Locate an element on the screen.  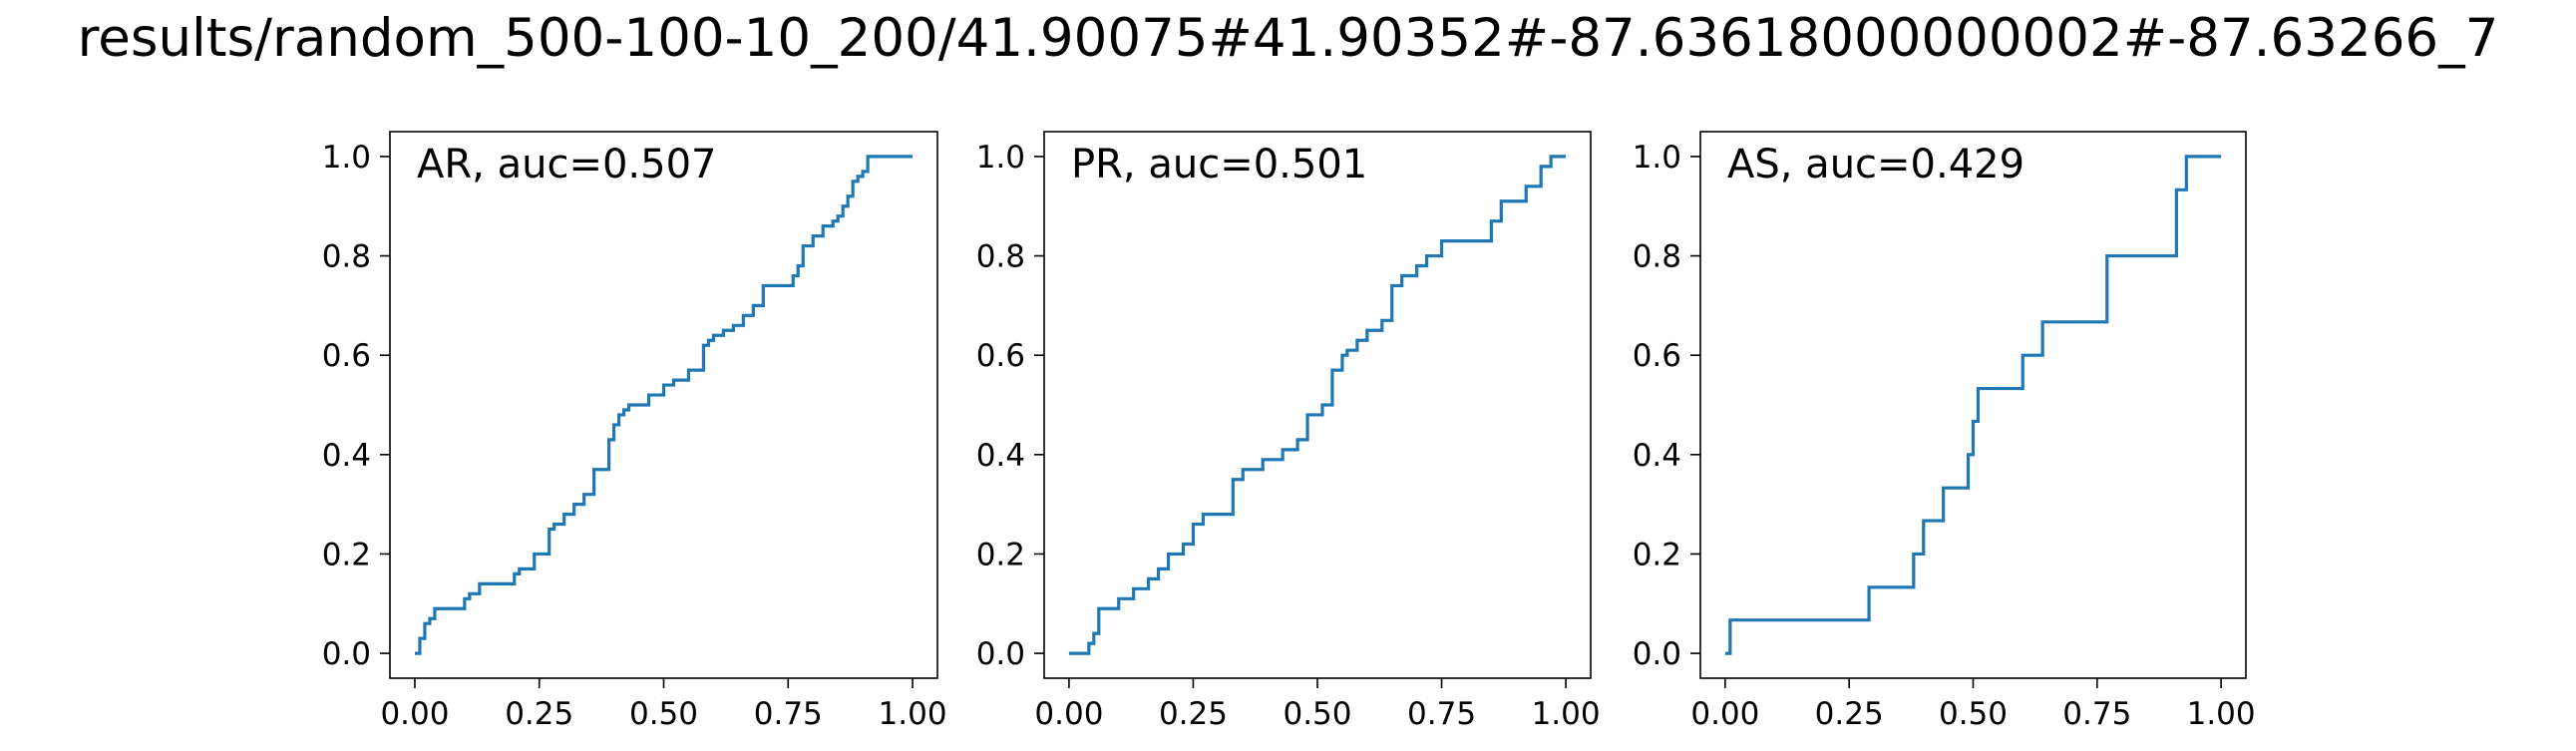
x-tick-label-as: 0.75 is located at coordinates (2096, 714).